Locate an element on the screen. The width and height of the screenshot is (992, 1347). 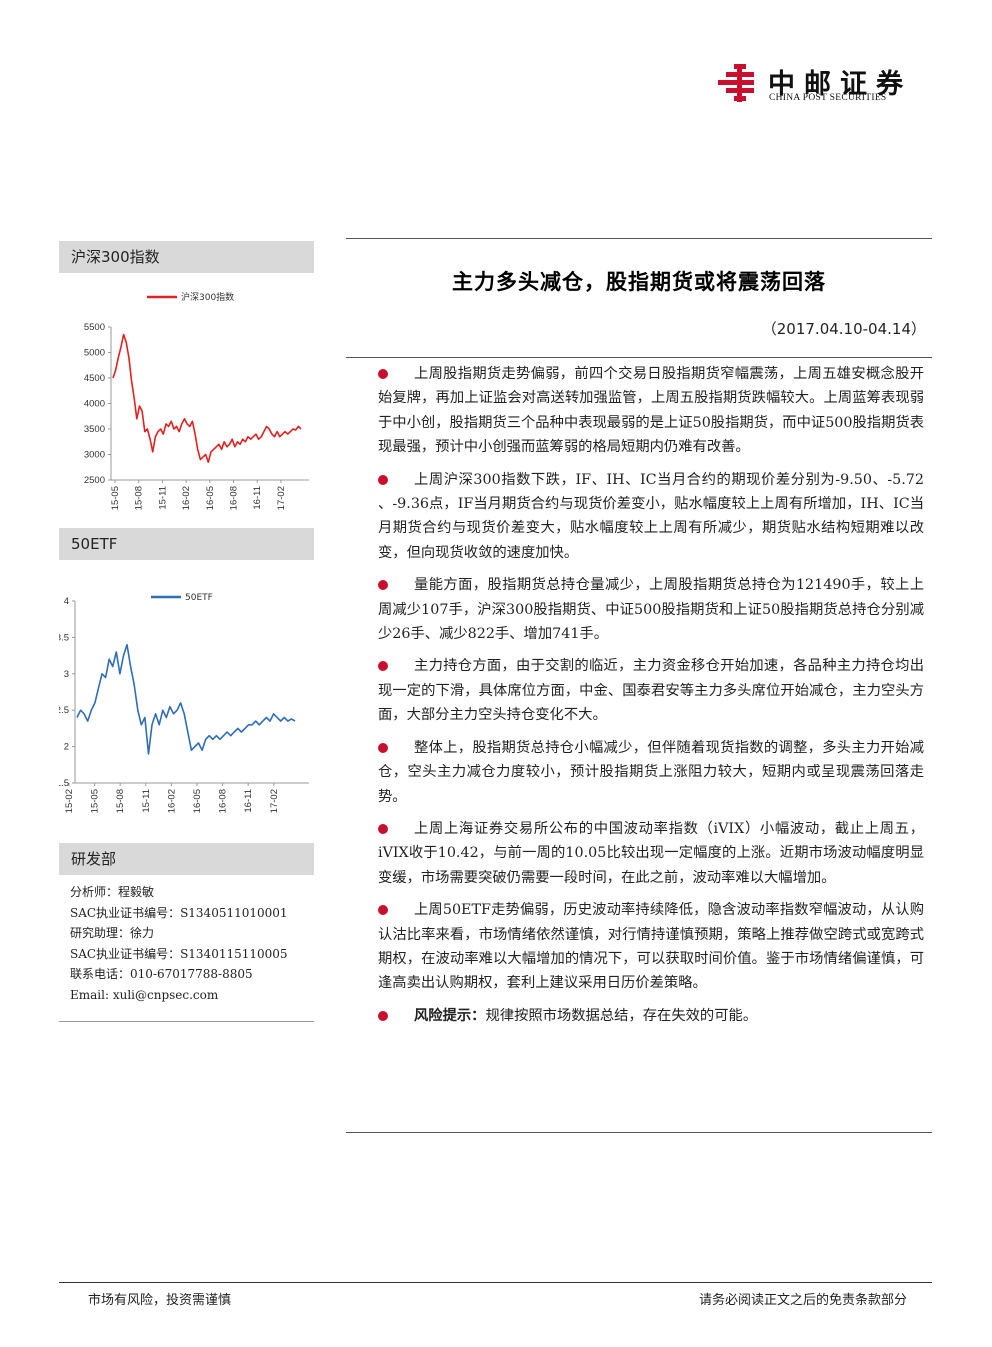
y-tick-label: 2500 is located at coordinates (94, 480).